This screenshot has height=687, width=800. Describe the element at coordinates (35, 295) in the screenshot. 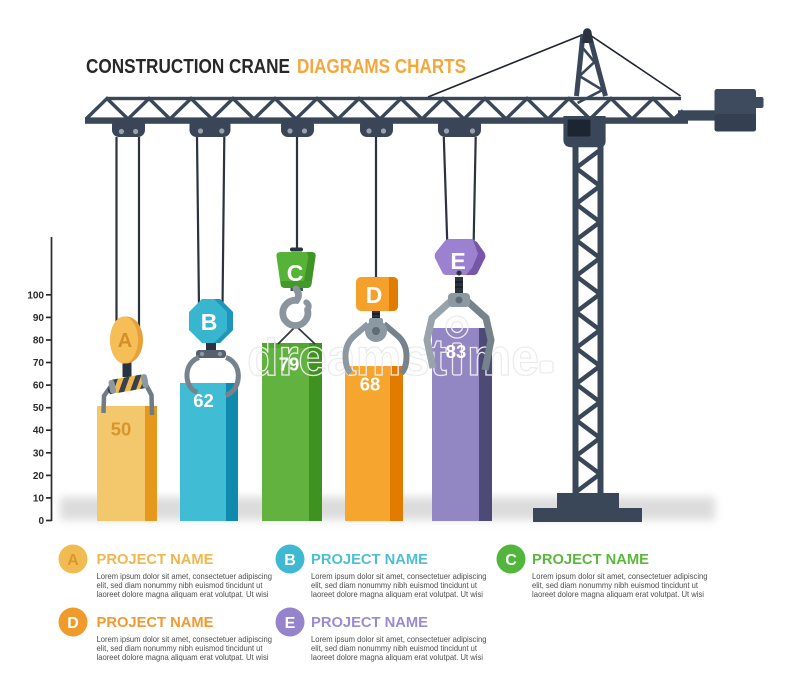

I see `svg-text: 100` at that location.